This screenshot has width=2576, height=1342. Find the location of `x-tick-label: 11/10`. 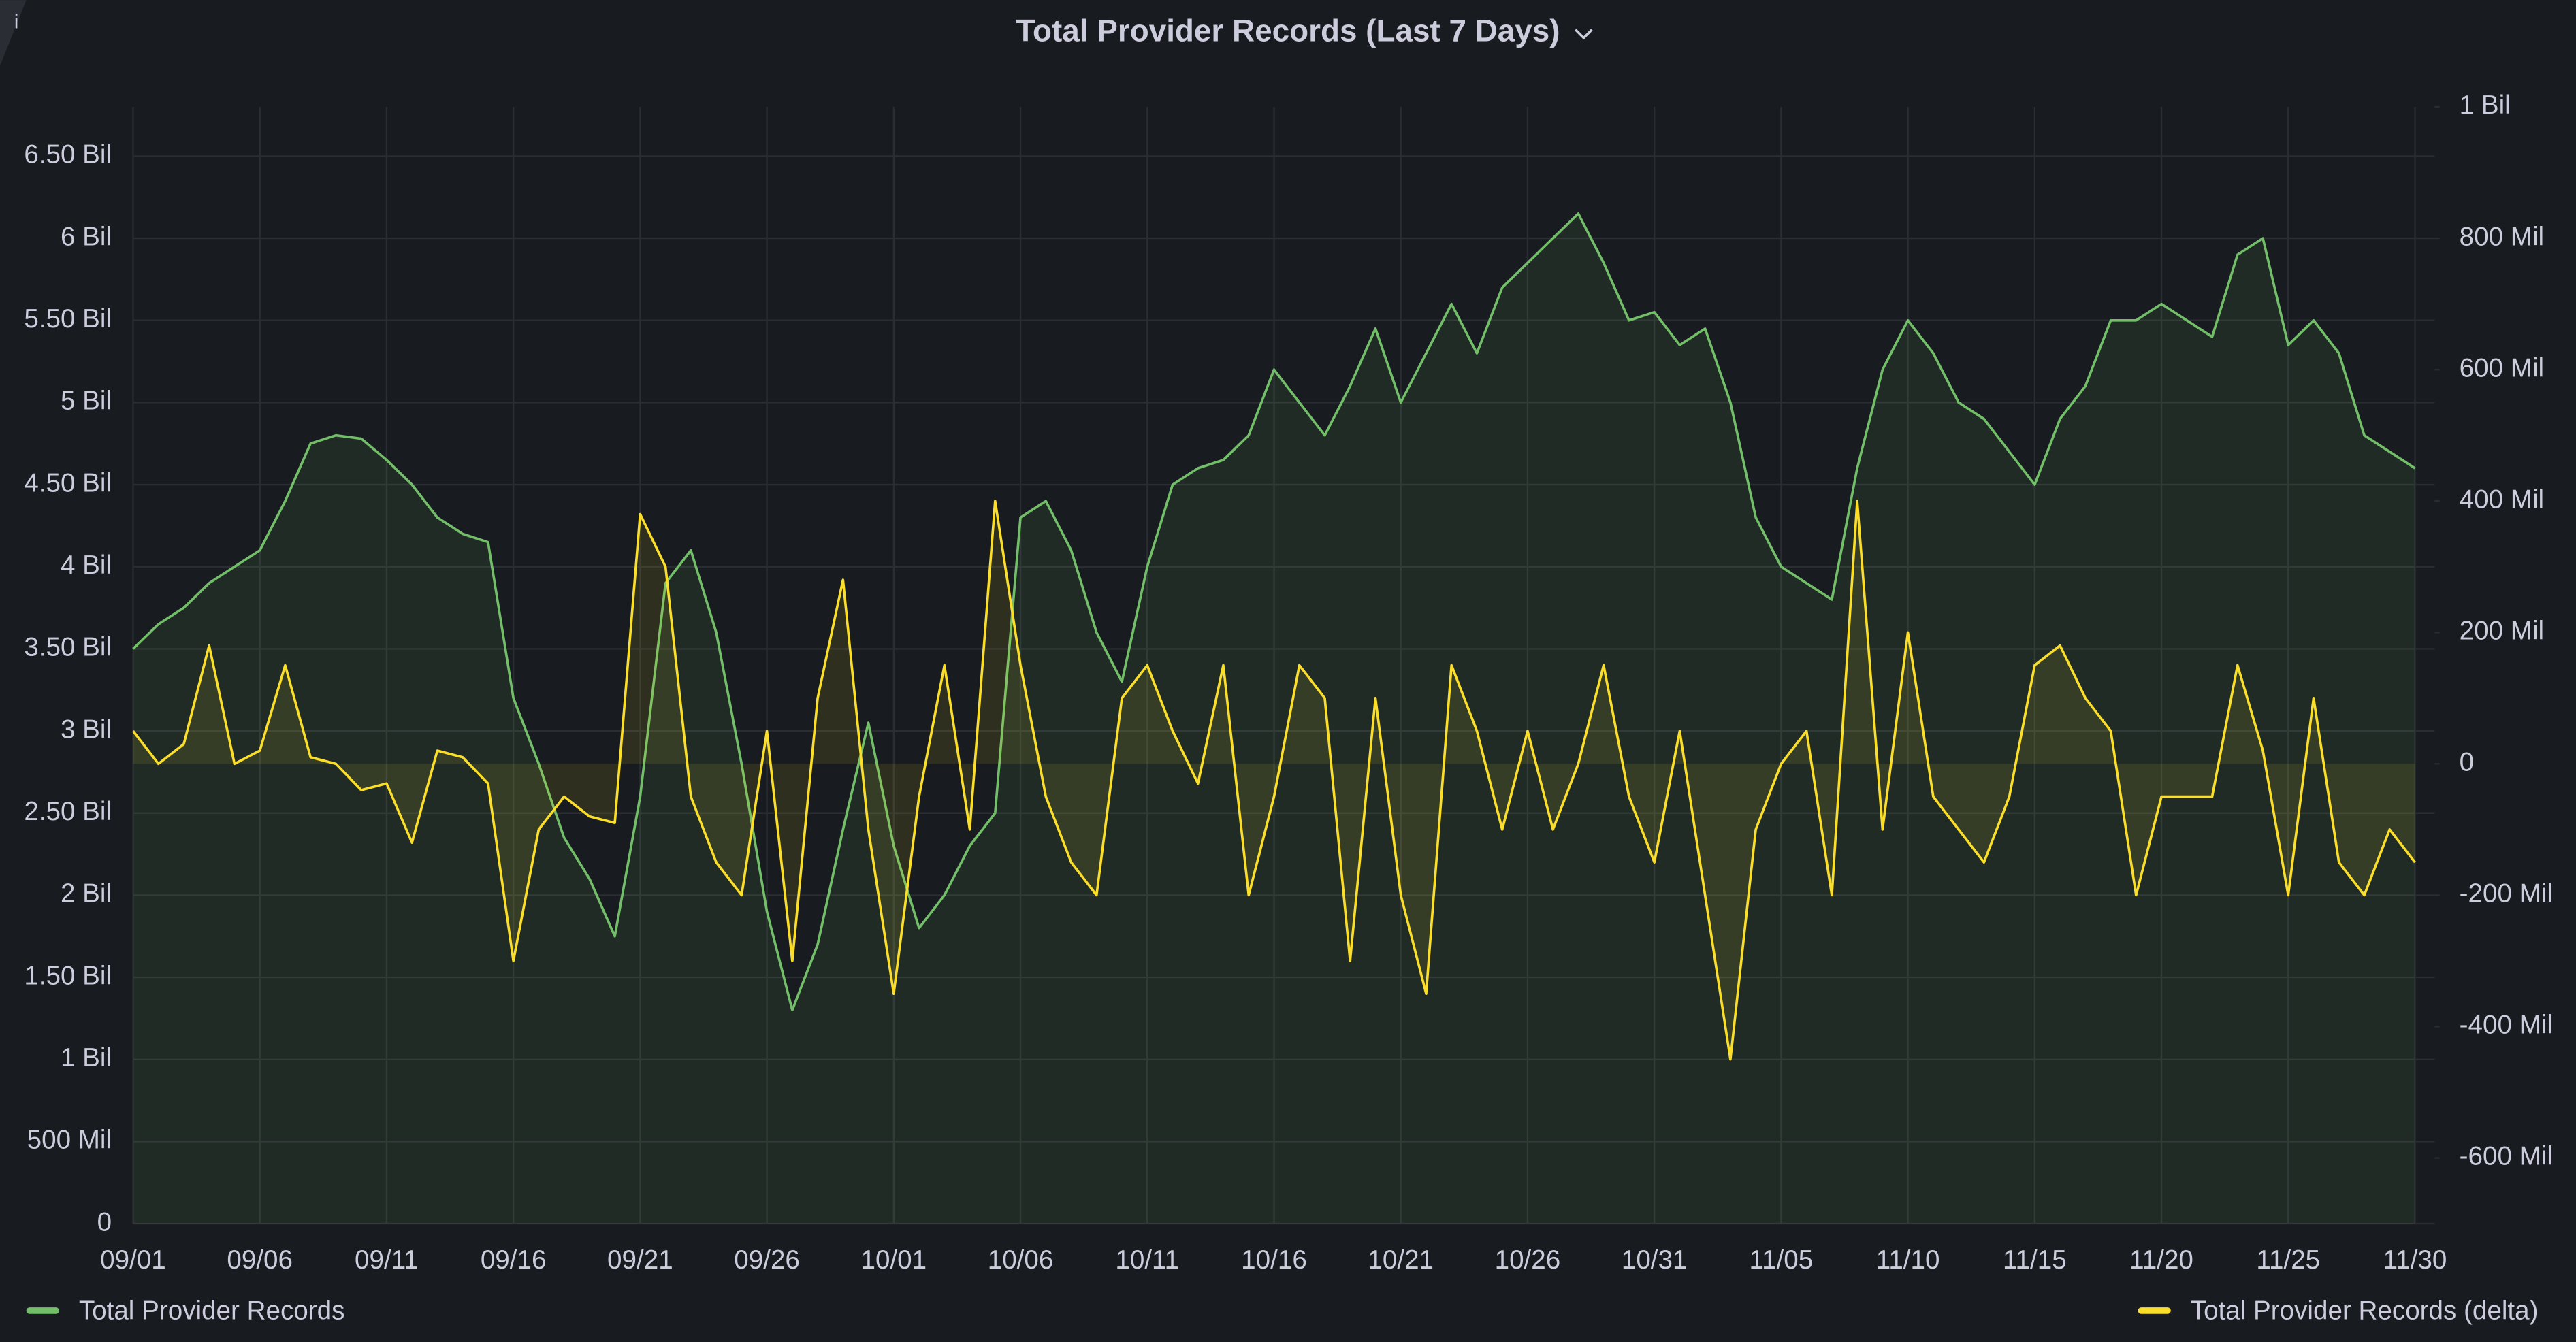

x-tick-label: 11/10 is located at coordinates (1908, 1260).